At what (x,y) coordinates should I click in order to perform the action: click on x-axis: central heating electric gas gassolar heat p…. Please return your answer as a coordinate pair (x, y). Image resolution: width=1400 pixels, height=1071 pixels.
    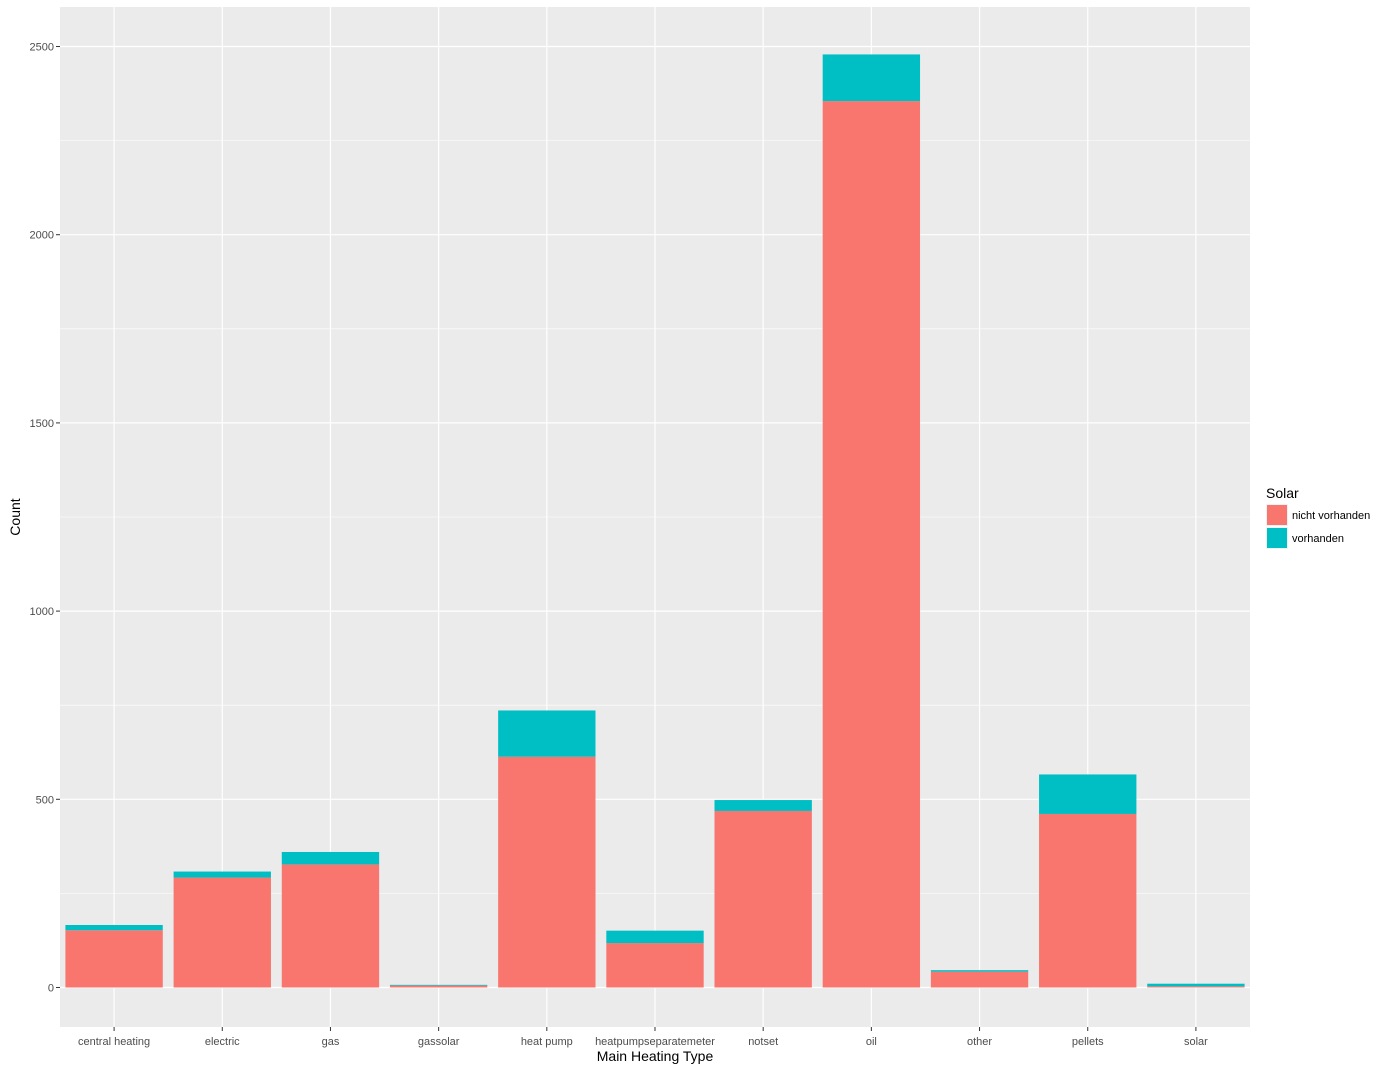
    Looking at the image, I should click on (643, 1037).